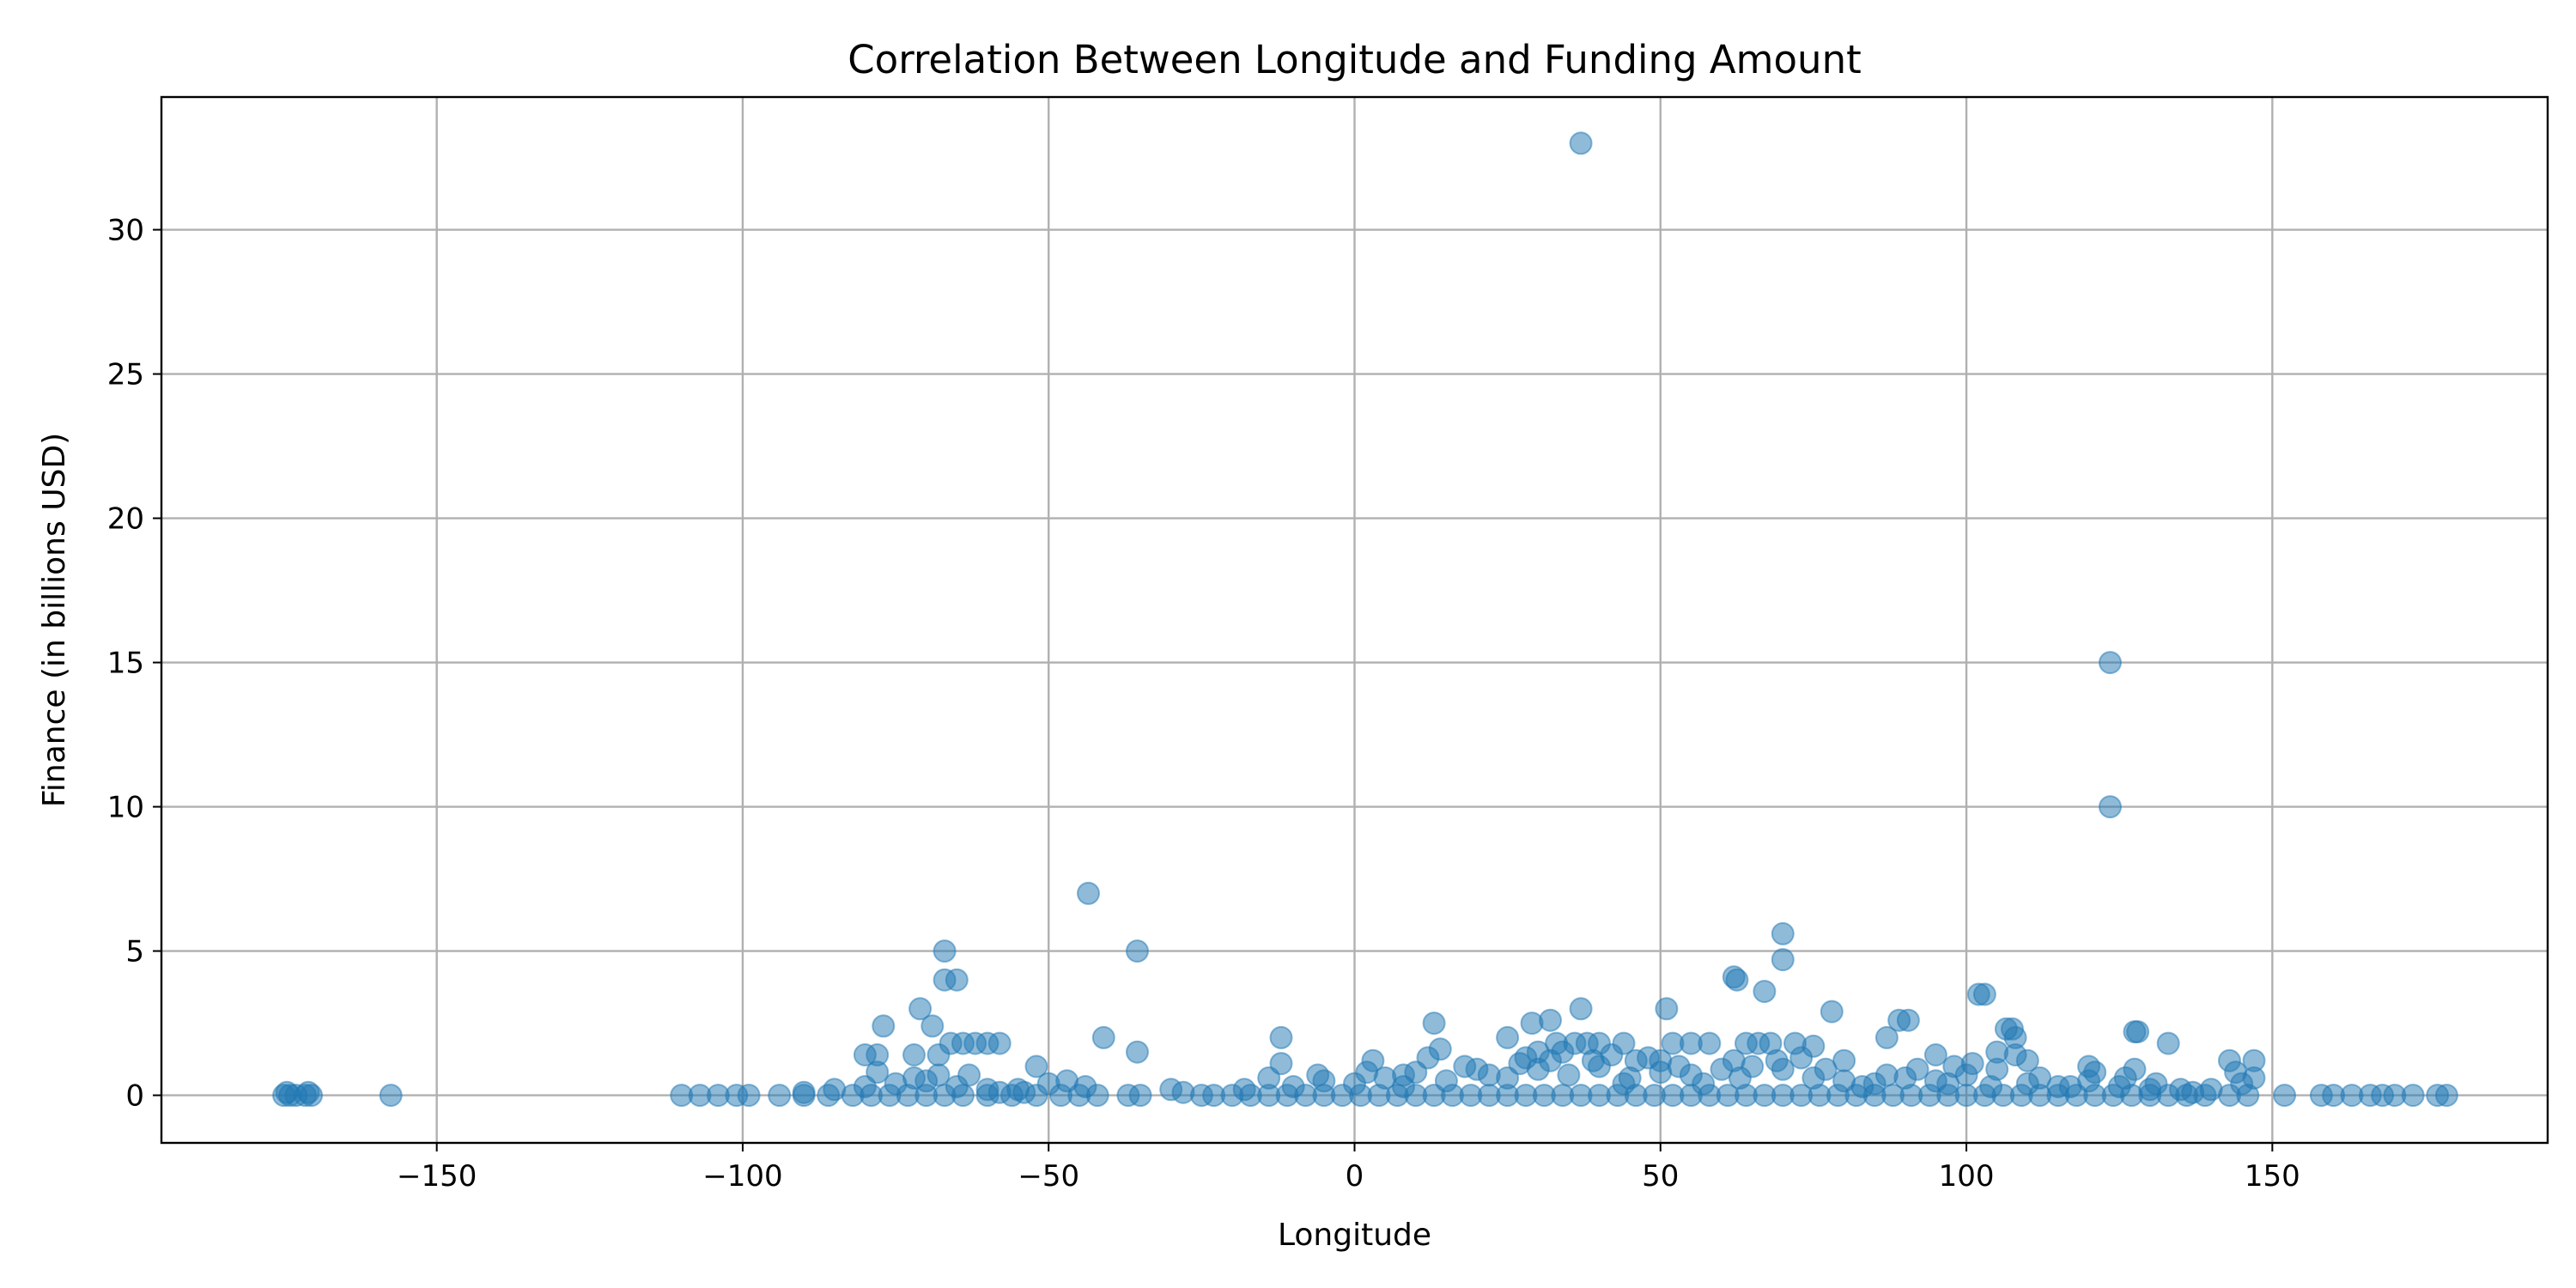 This screenshot has width=2576, height=1288. What do you see at coordinates (126, 519) in the screenshot?
I see `y-tick-label: 20` at bounding box center [126, 519].